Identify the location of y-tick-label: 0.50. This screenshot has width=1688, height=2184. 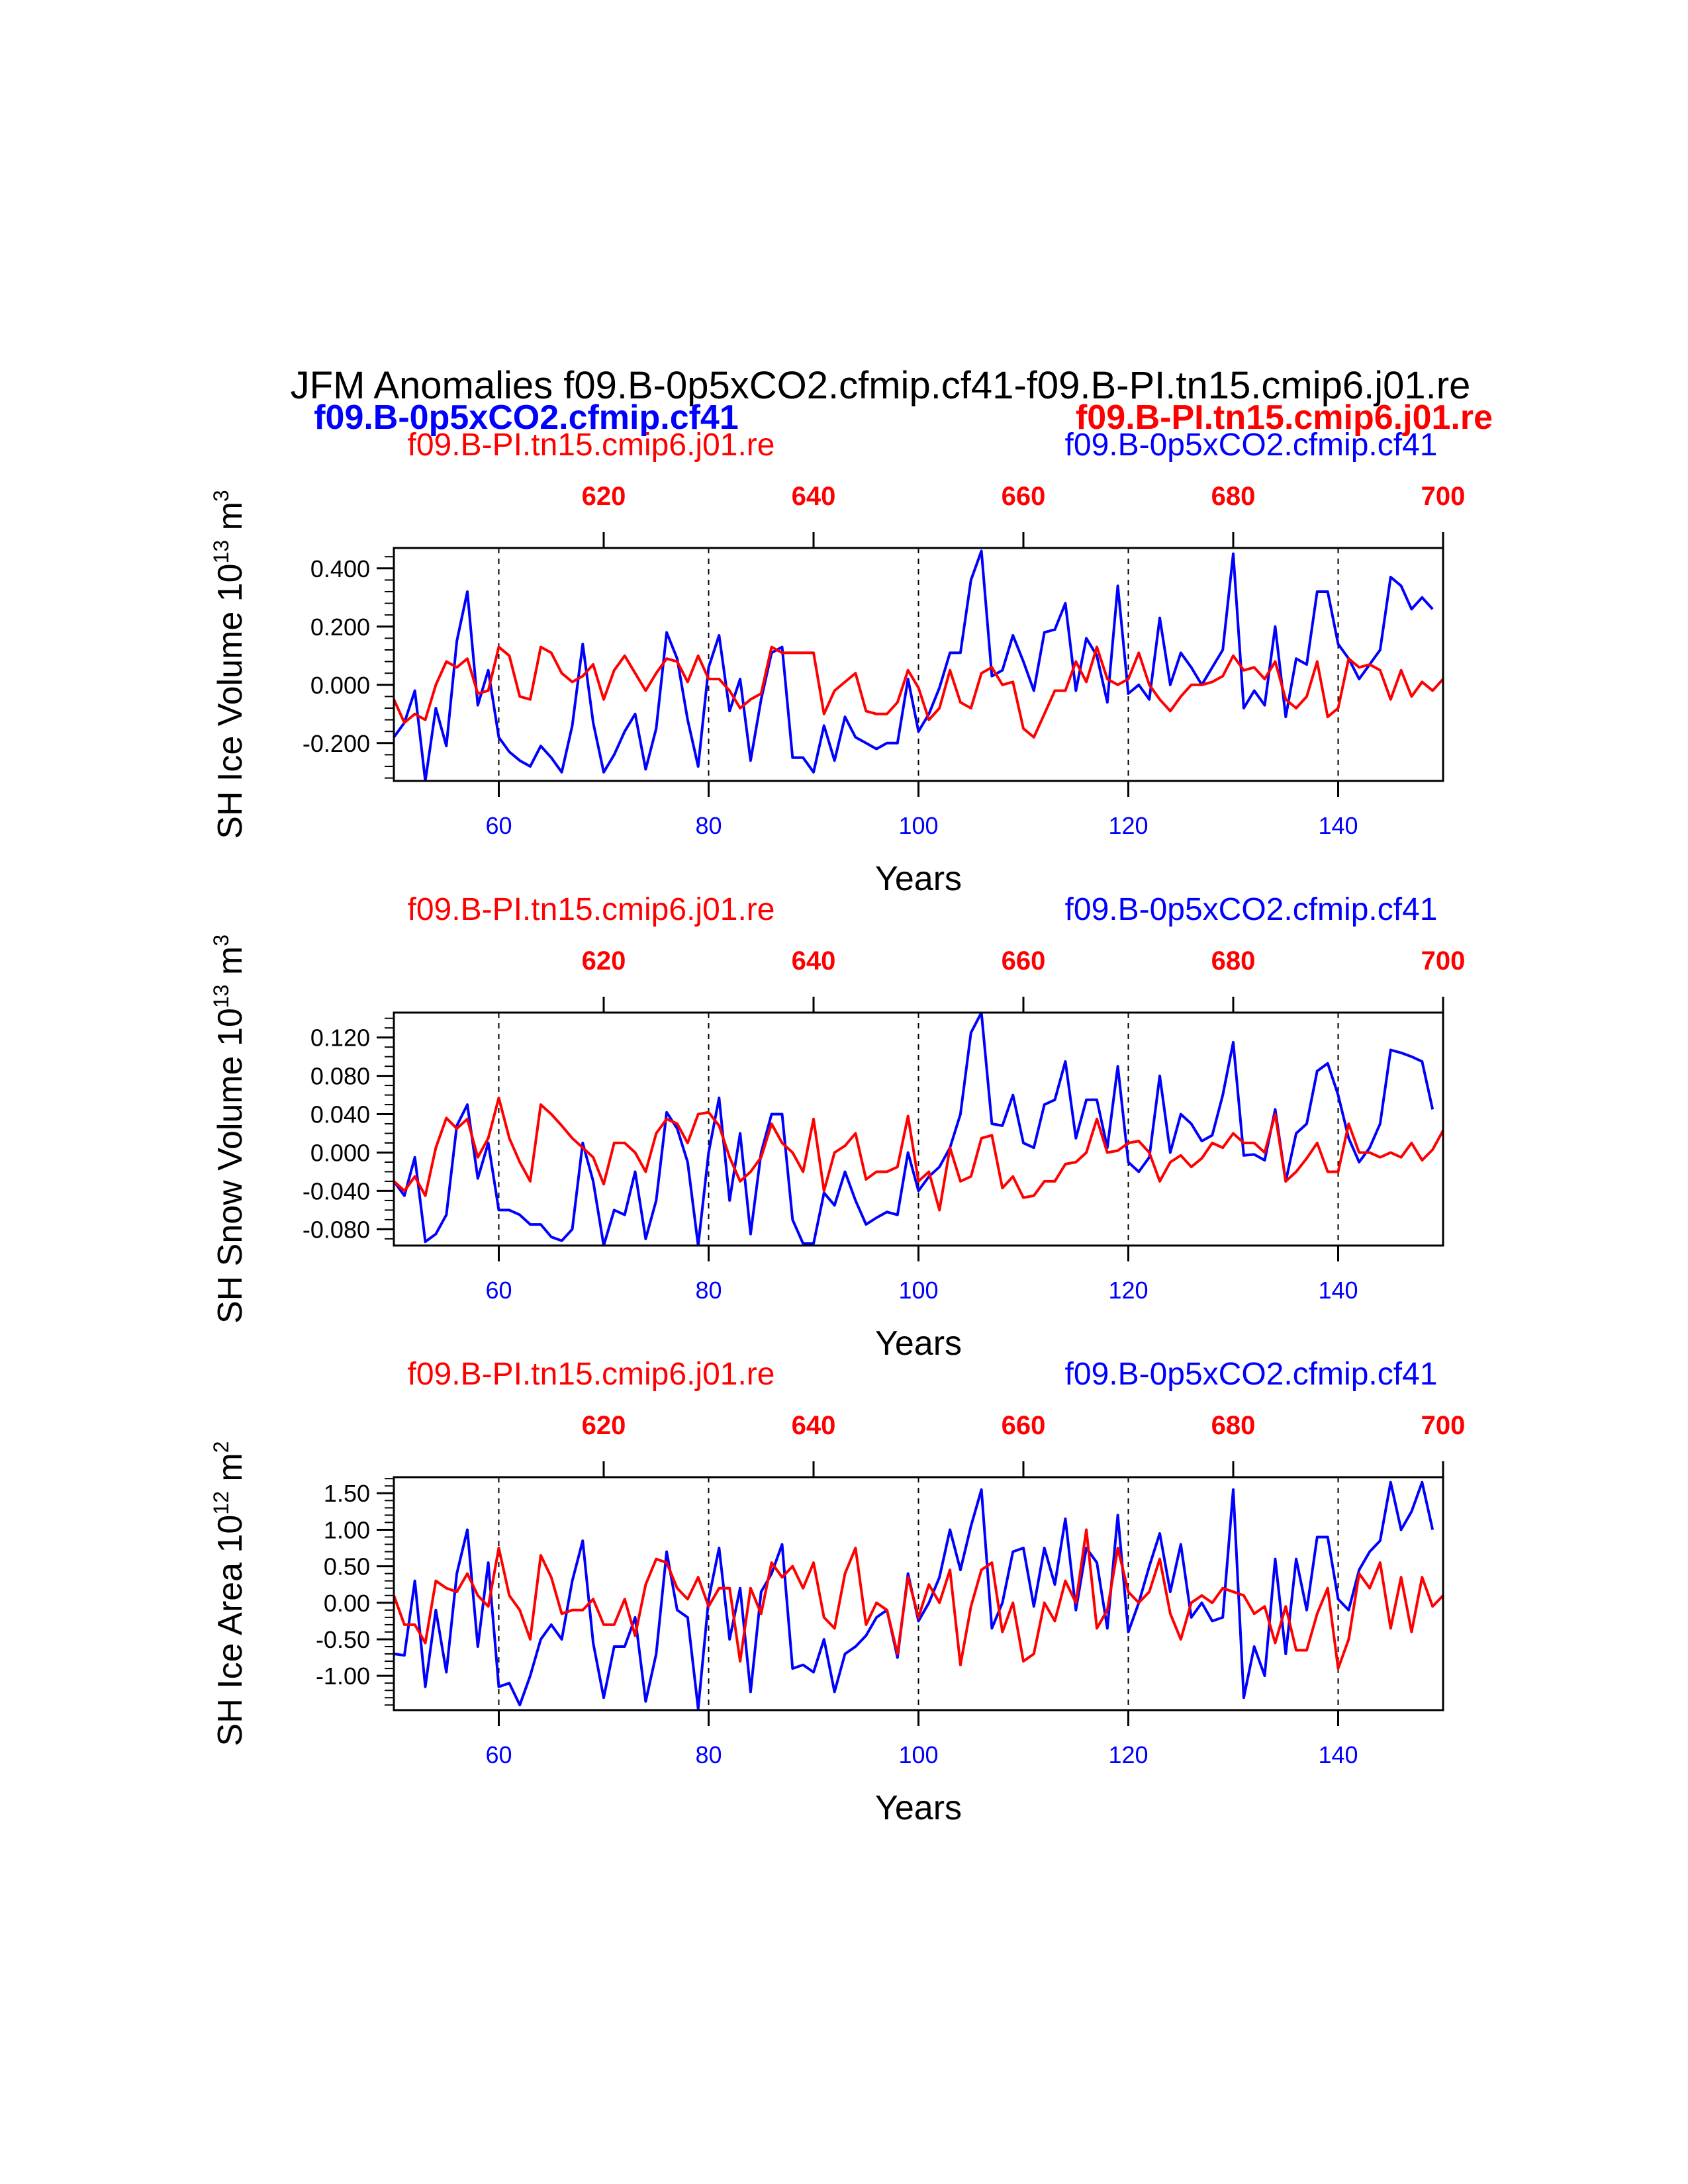
(347, 1567).